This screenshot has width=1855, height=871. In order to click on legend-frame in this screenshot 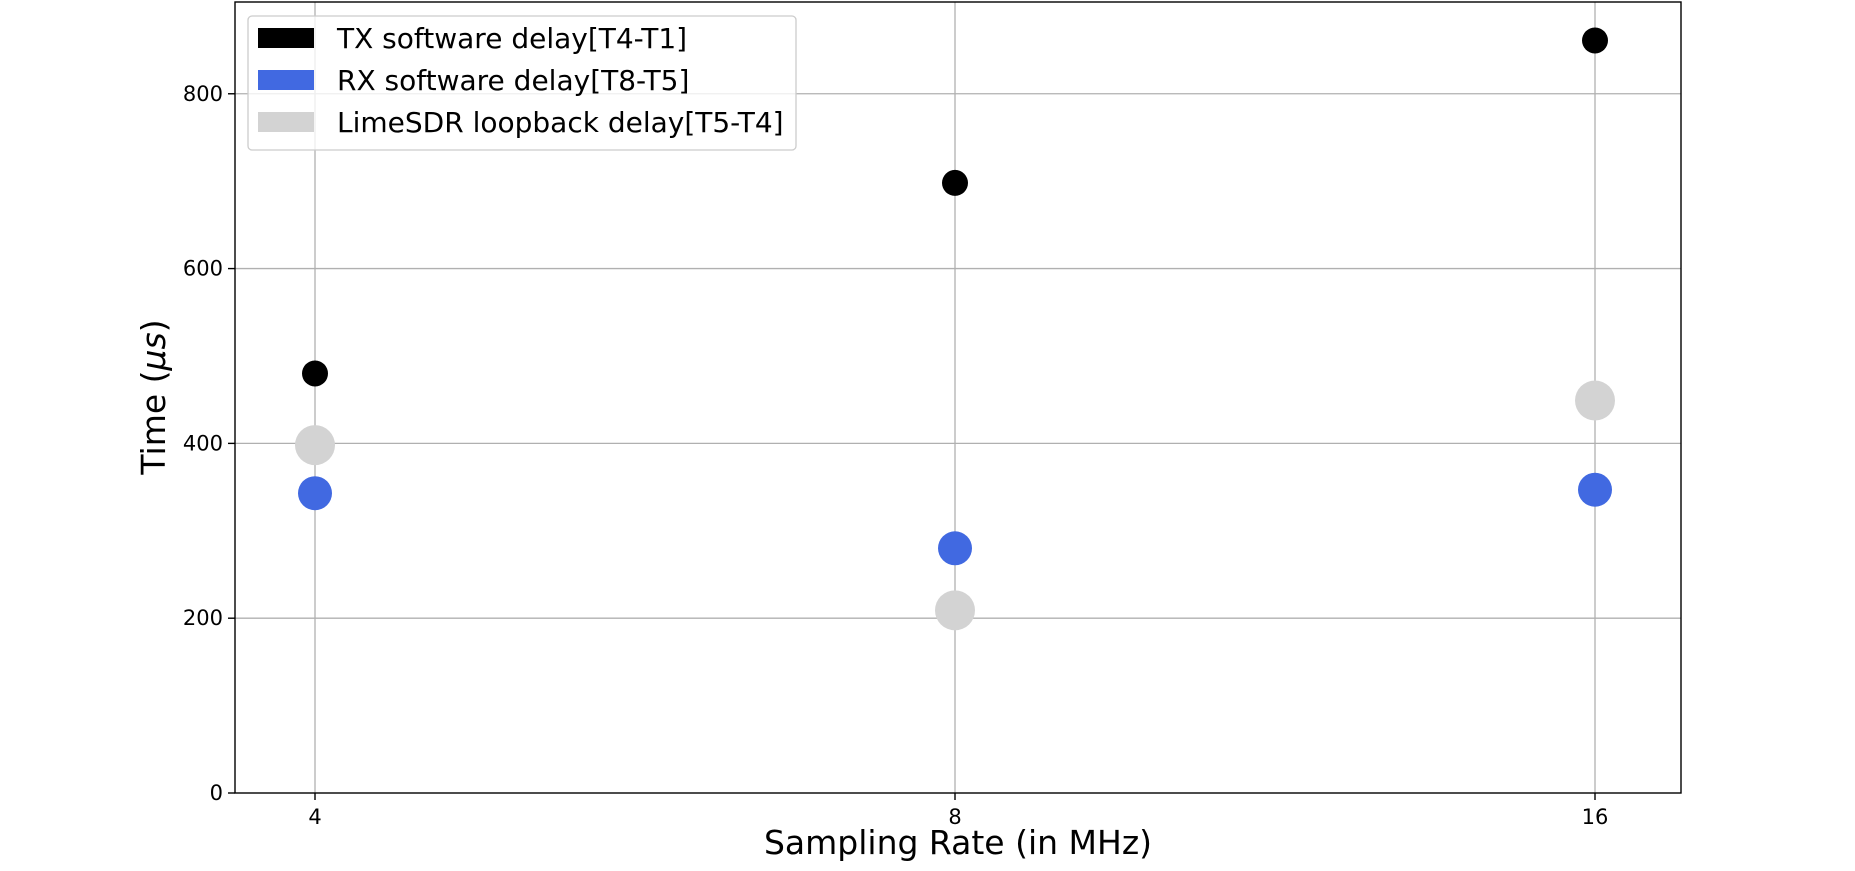, I will do `click(522, 83)`.